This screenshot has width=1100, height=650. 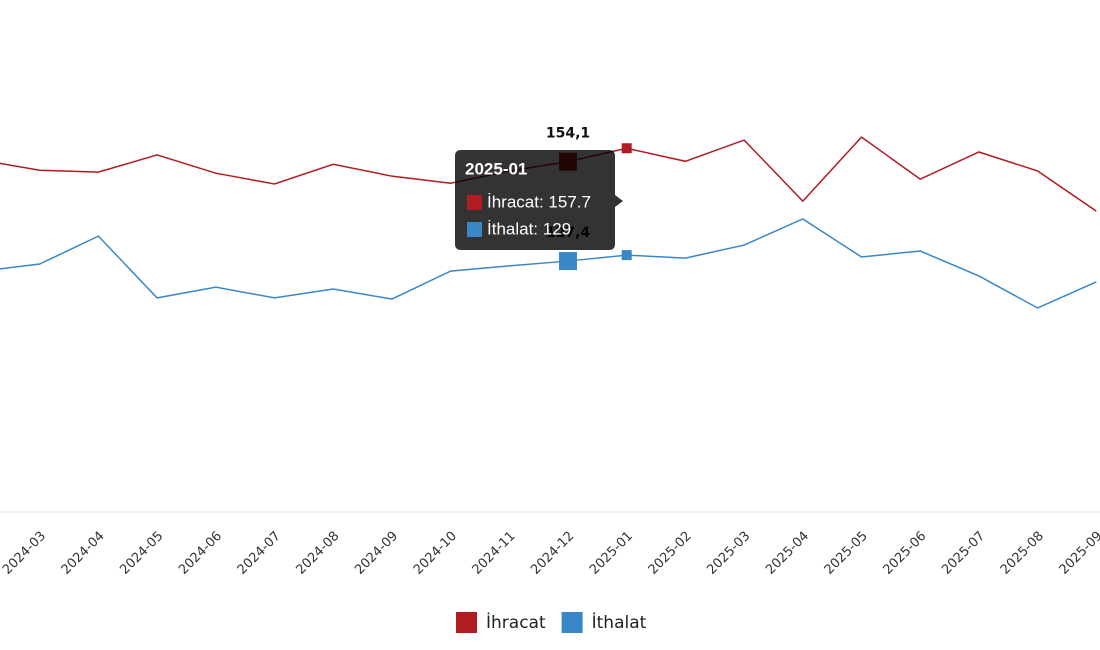 What do you see at coordinates (435, 553) in the screenshot?
I see `x-tick-label: 2024-10` at bounding box center [435, 553].